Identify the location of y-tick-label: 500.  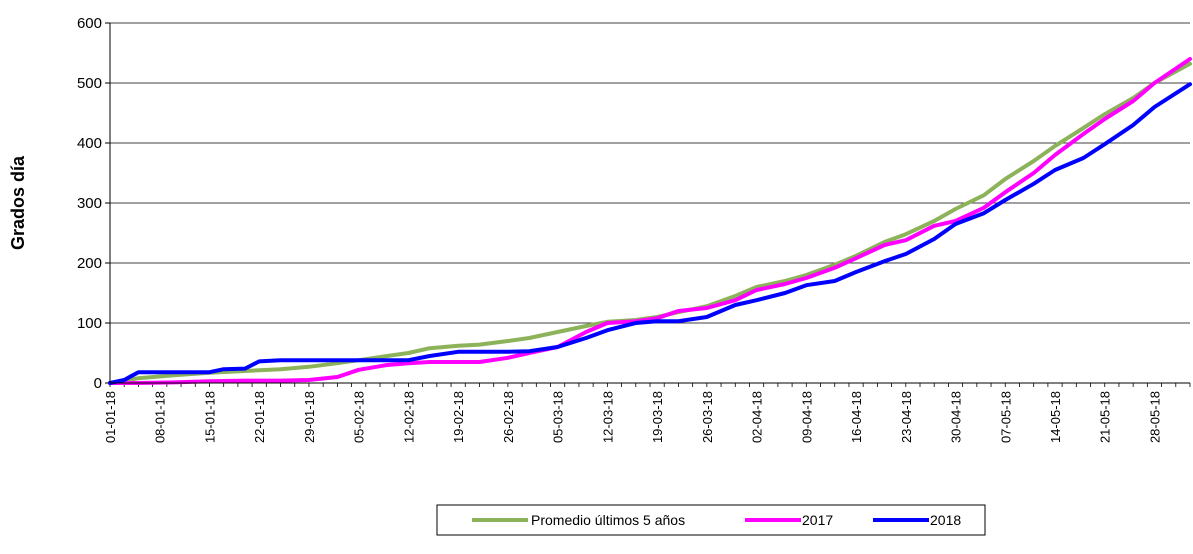
(89, 83).